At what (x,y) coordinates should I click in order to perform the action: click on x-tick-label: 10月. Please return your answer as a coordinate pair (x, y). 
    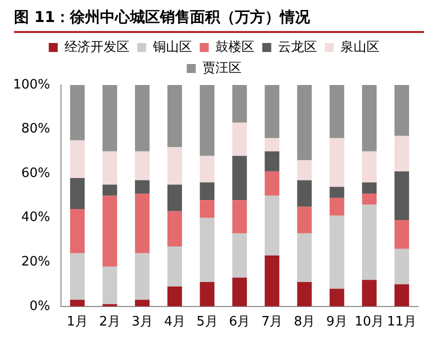
    Looking at the image, I should click on (369, 322).